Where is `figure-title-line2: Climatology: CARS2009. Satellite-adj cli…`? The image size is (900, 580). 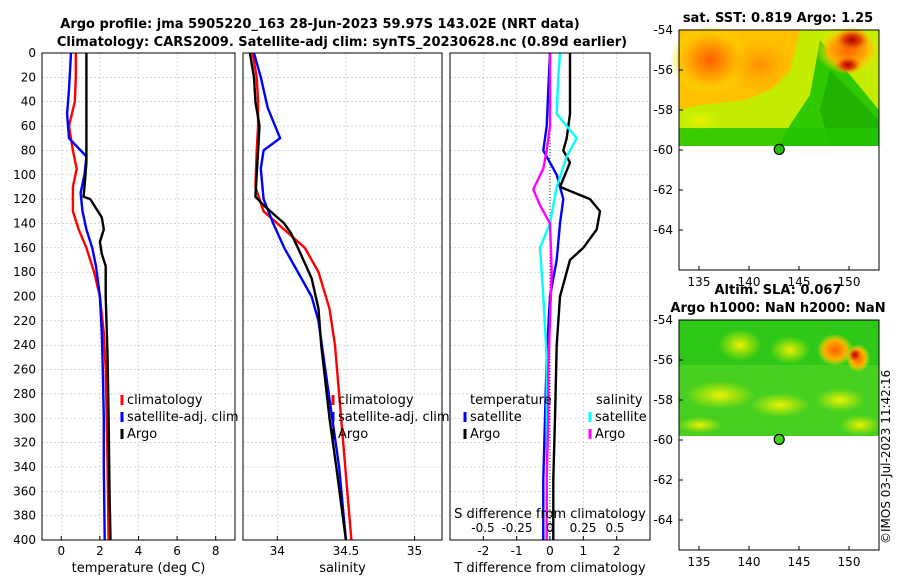 figure-title-line2: Climatology: CARS2009. Satellite-adj cli… is located at coordinates (342, 42).